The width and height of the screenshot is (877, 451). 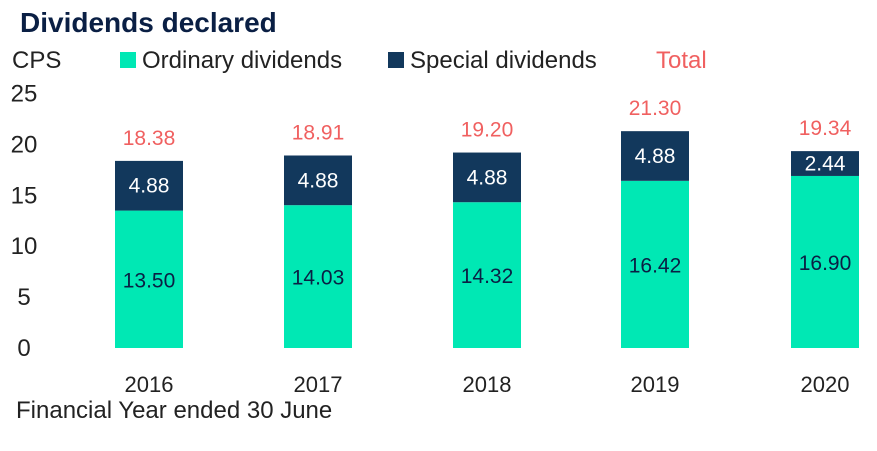 What do you see at coordinates (318, 132) in the screenshot?
I see `data-label-total: 18.91` at bounding box center [318, 132].